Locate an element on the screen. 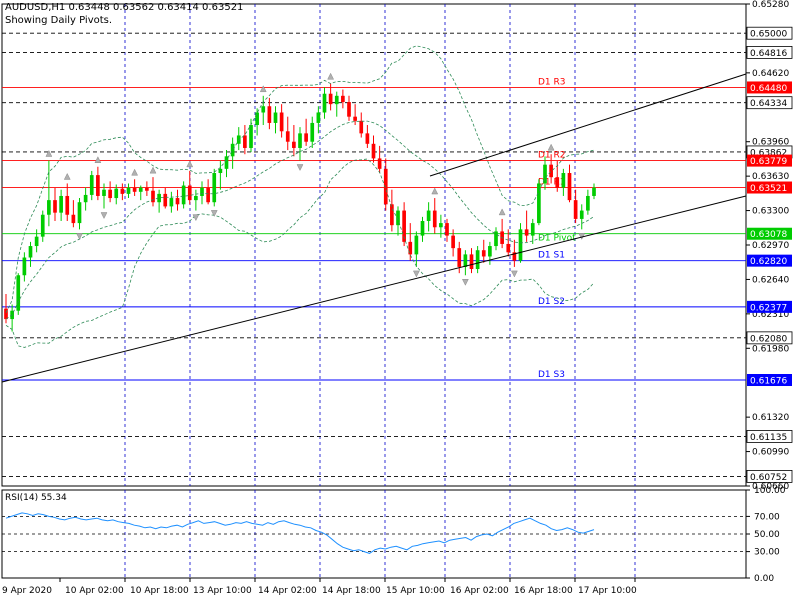 The image size is (800, 604). pivot-label: D1 R1 is located at coordinates (552, 183).